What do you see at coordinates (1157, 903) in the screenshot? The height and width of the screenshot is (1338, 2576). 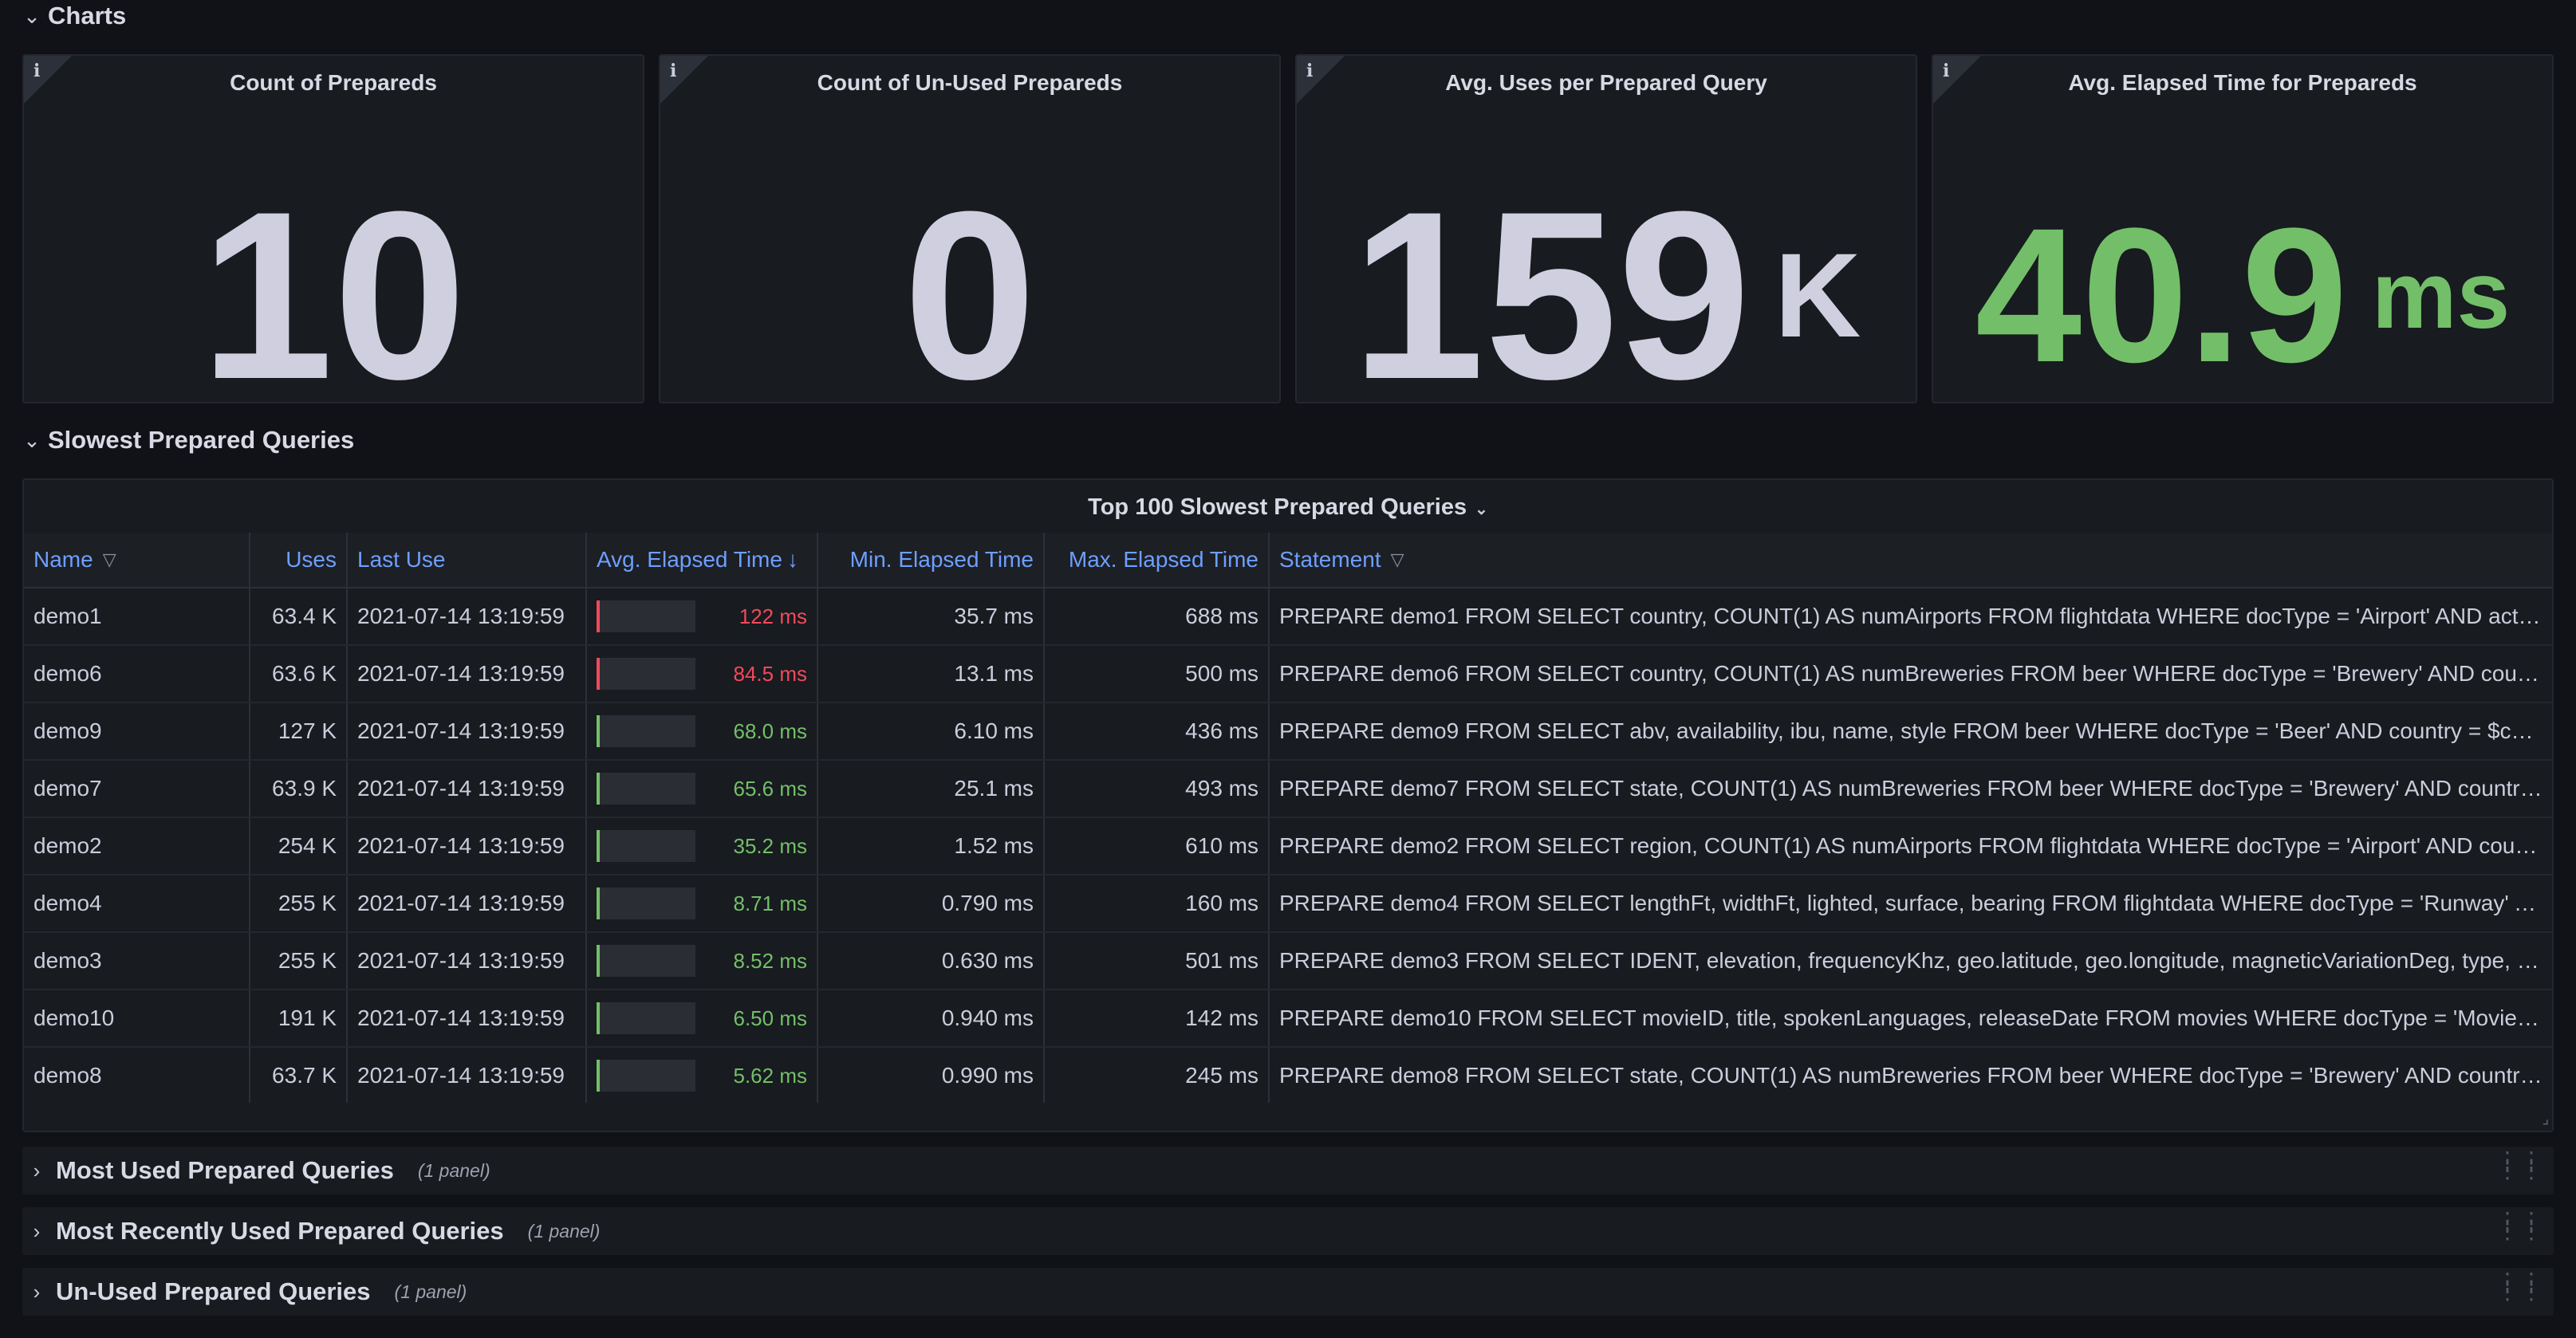 I see `cell-max-elapsed: 160 ms` at bounding box center [1157, 903].